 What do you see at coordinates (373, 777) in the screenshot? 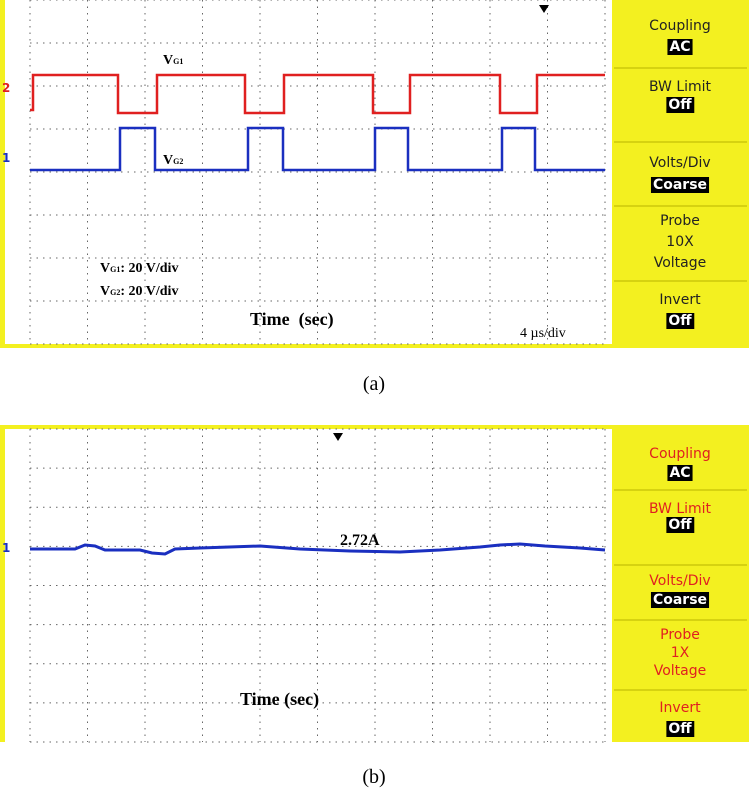
I see `caption: (b)` at bounding box center [373, 777].